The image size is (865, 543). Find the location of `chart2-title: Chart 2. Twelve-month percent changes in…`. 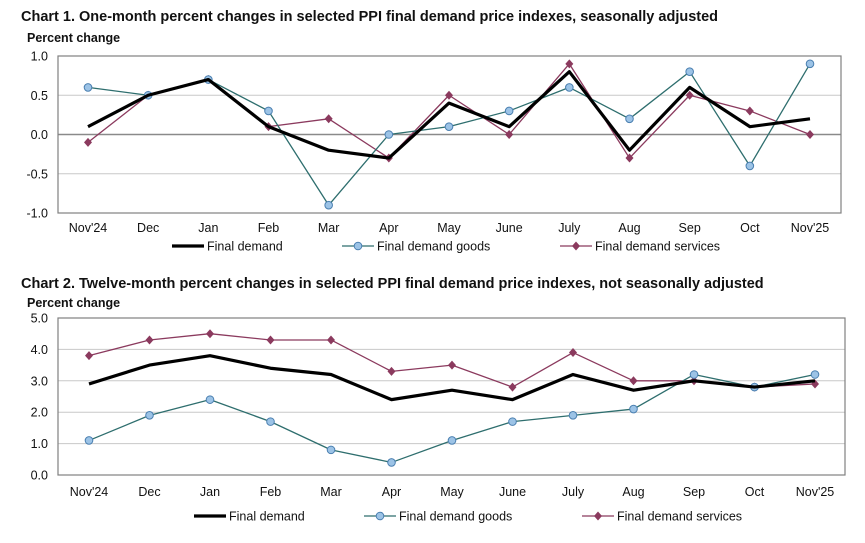

chart2-title: Chart 2. Twelve-month percent changes in… is located at coordinates (392, 284).